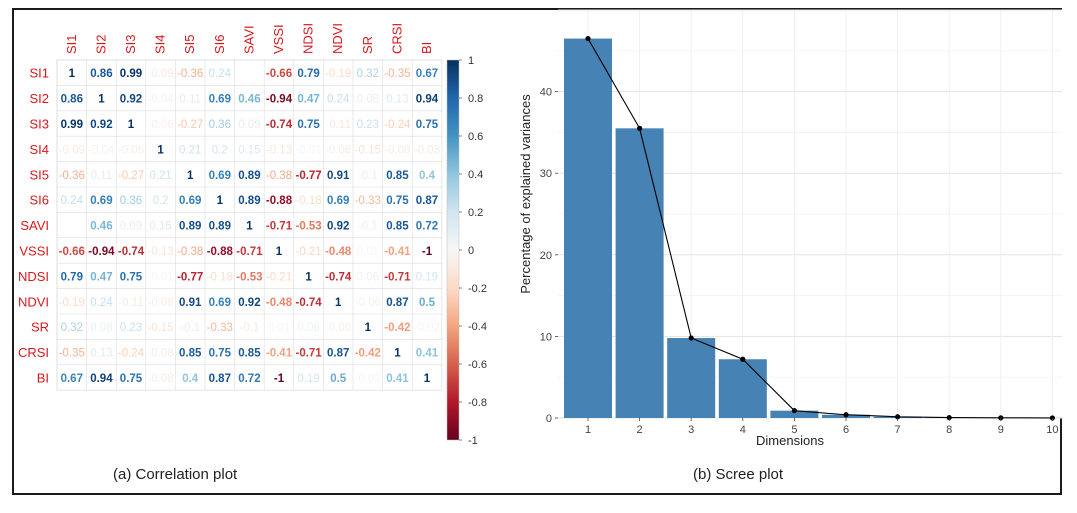  What do you see at coordinates (71, 44) in the screenshot?
I see `column-label: SI1` at bounding box center [71, 44].